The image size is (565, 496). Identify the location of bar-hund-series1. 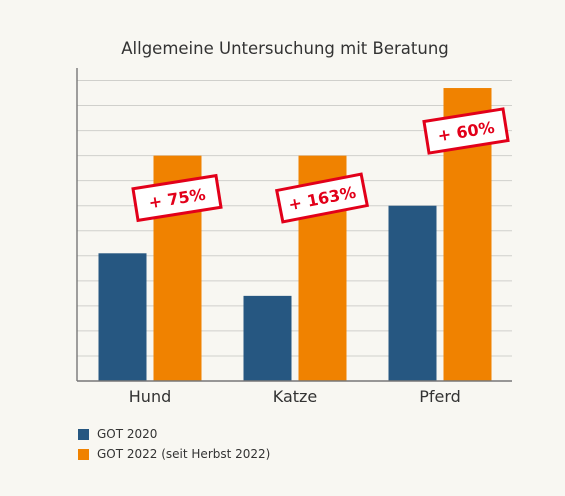
(122, 317).